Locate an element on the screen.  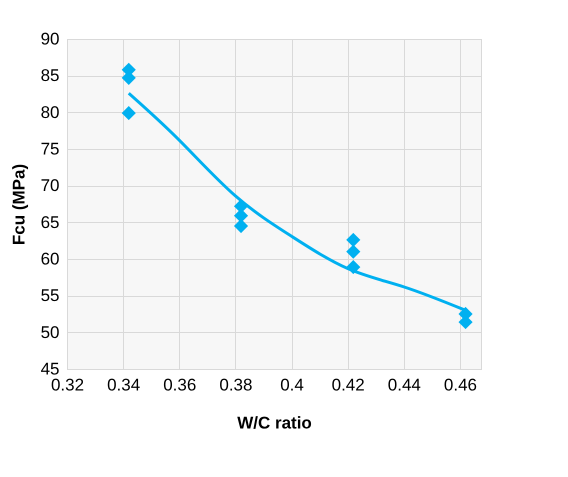
y-axis-title: Fcu (MPa) is located at coordinates (19, 205).